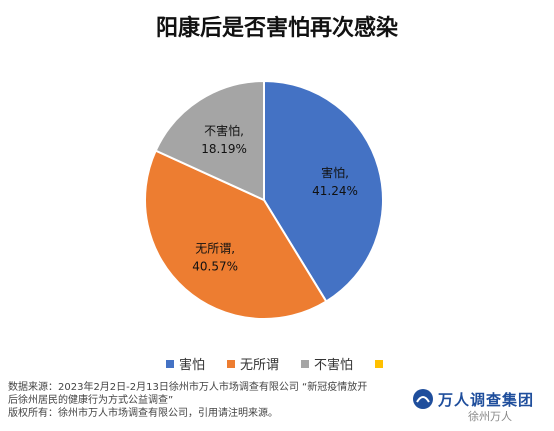  I want to click on legend-item-1: 无所谓, so click(252, 363).